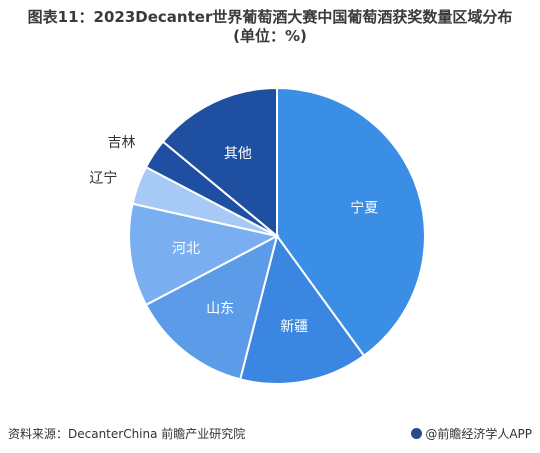  I want to click on pie-label-4: 辽宁, so click(103, 177).